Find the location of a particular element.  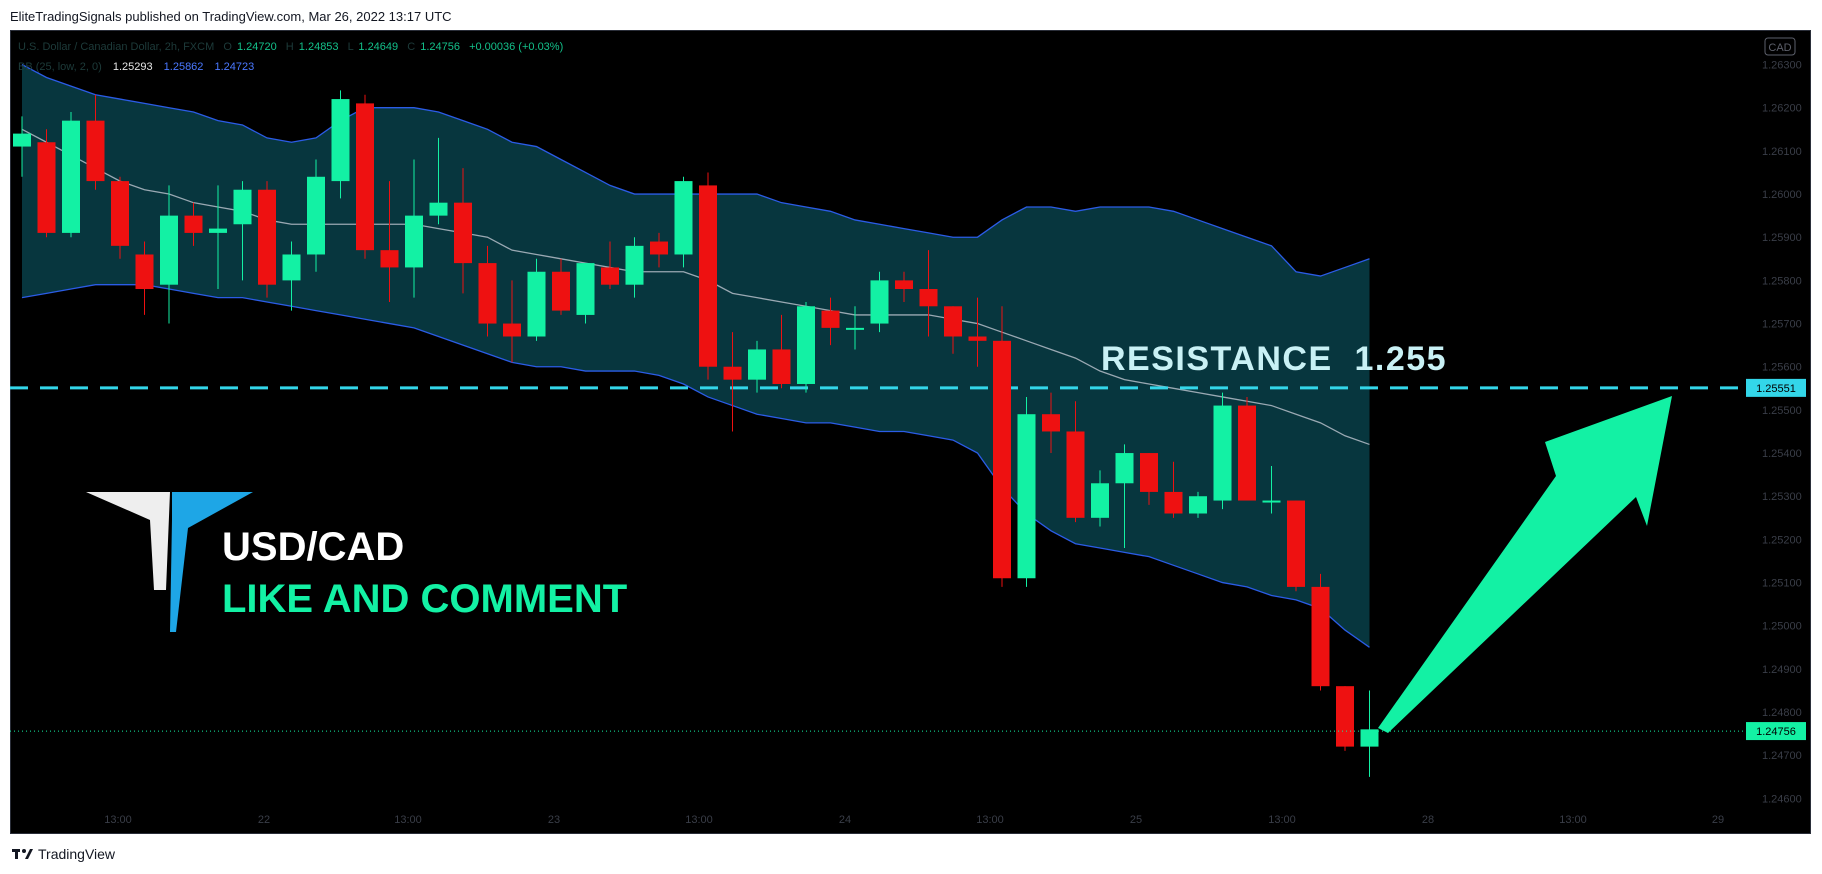

currency-badge: CAD is located at coordinates (1780, 46).